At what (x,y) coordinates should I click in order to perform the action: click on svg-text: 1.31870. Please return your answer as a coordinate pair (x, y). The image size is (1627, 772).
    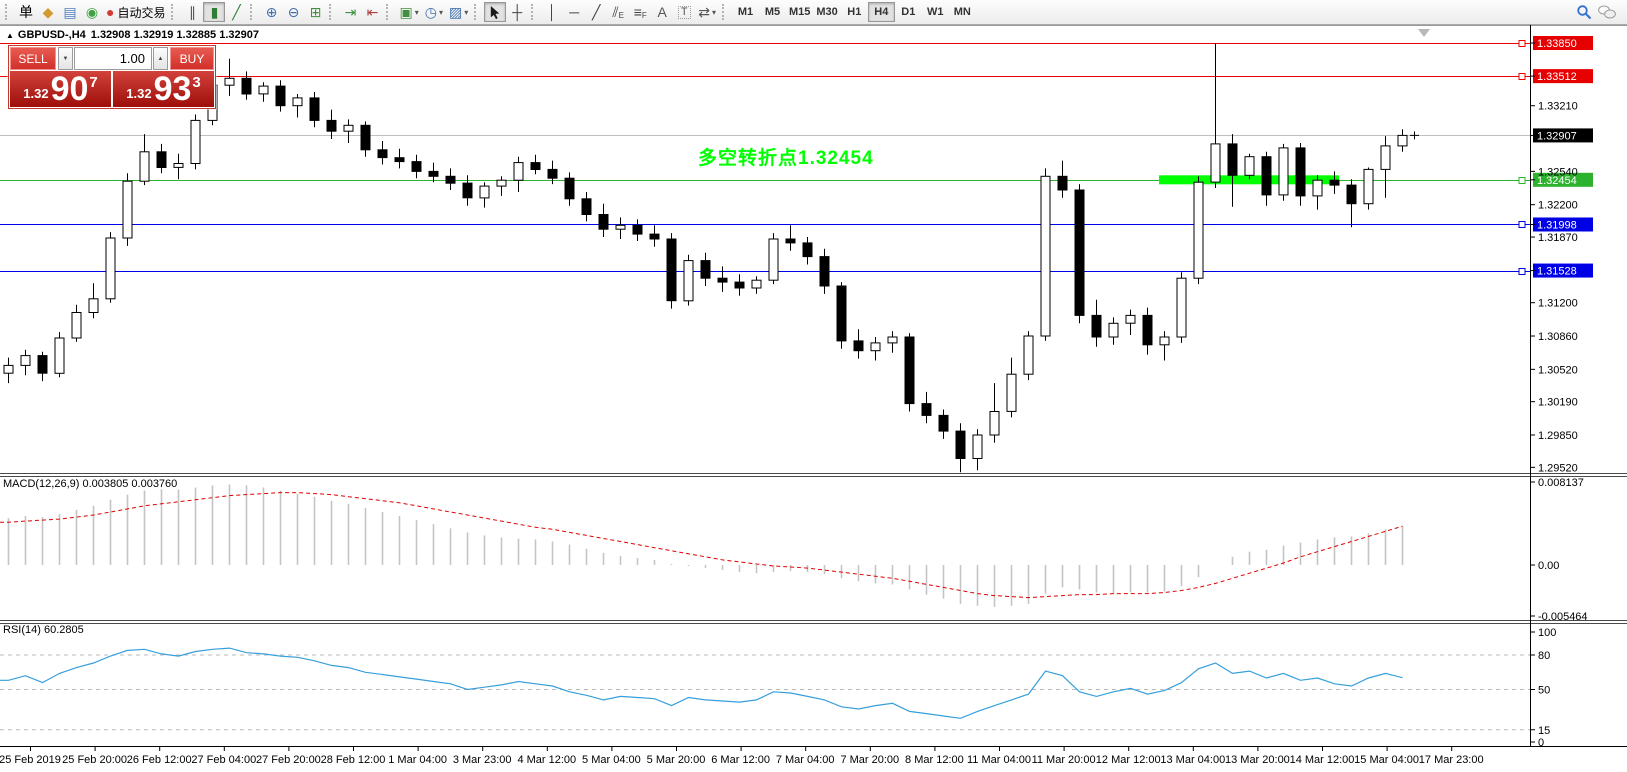
    Looking at the image, I should click on (1558, 238).